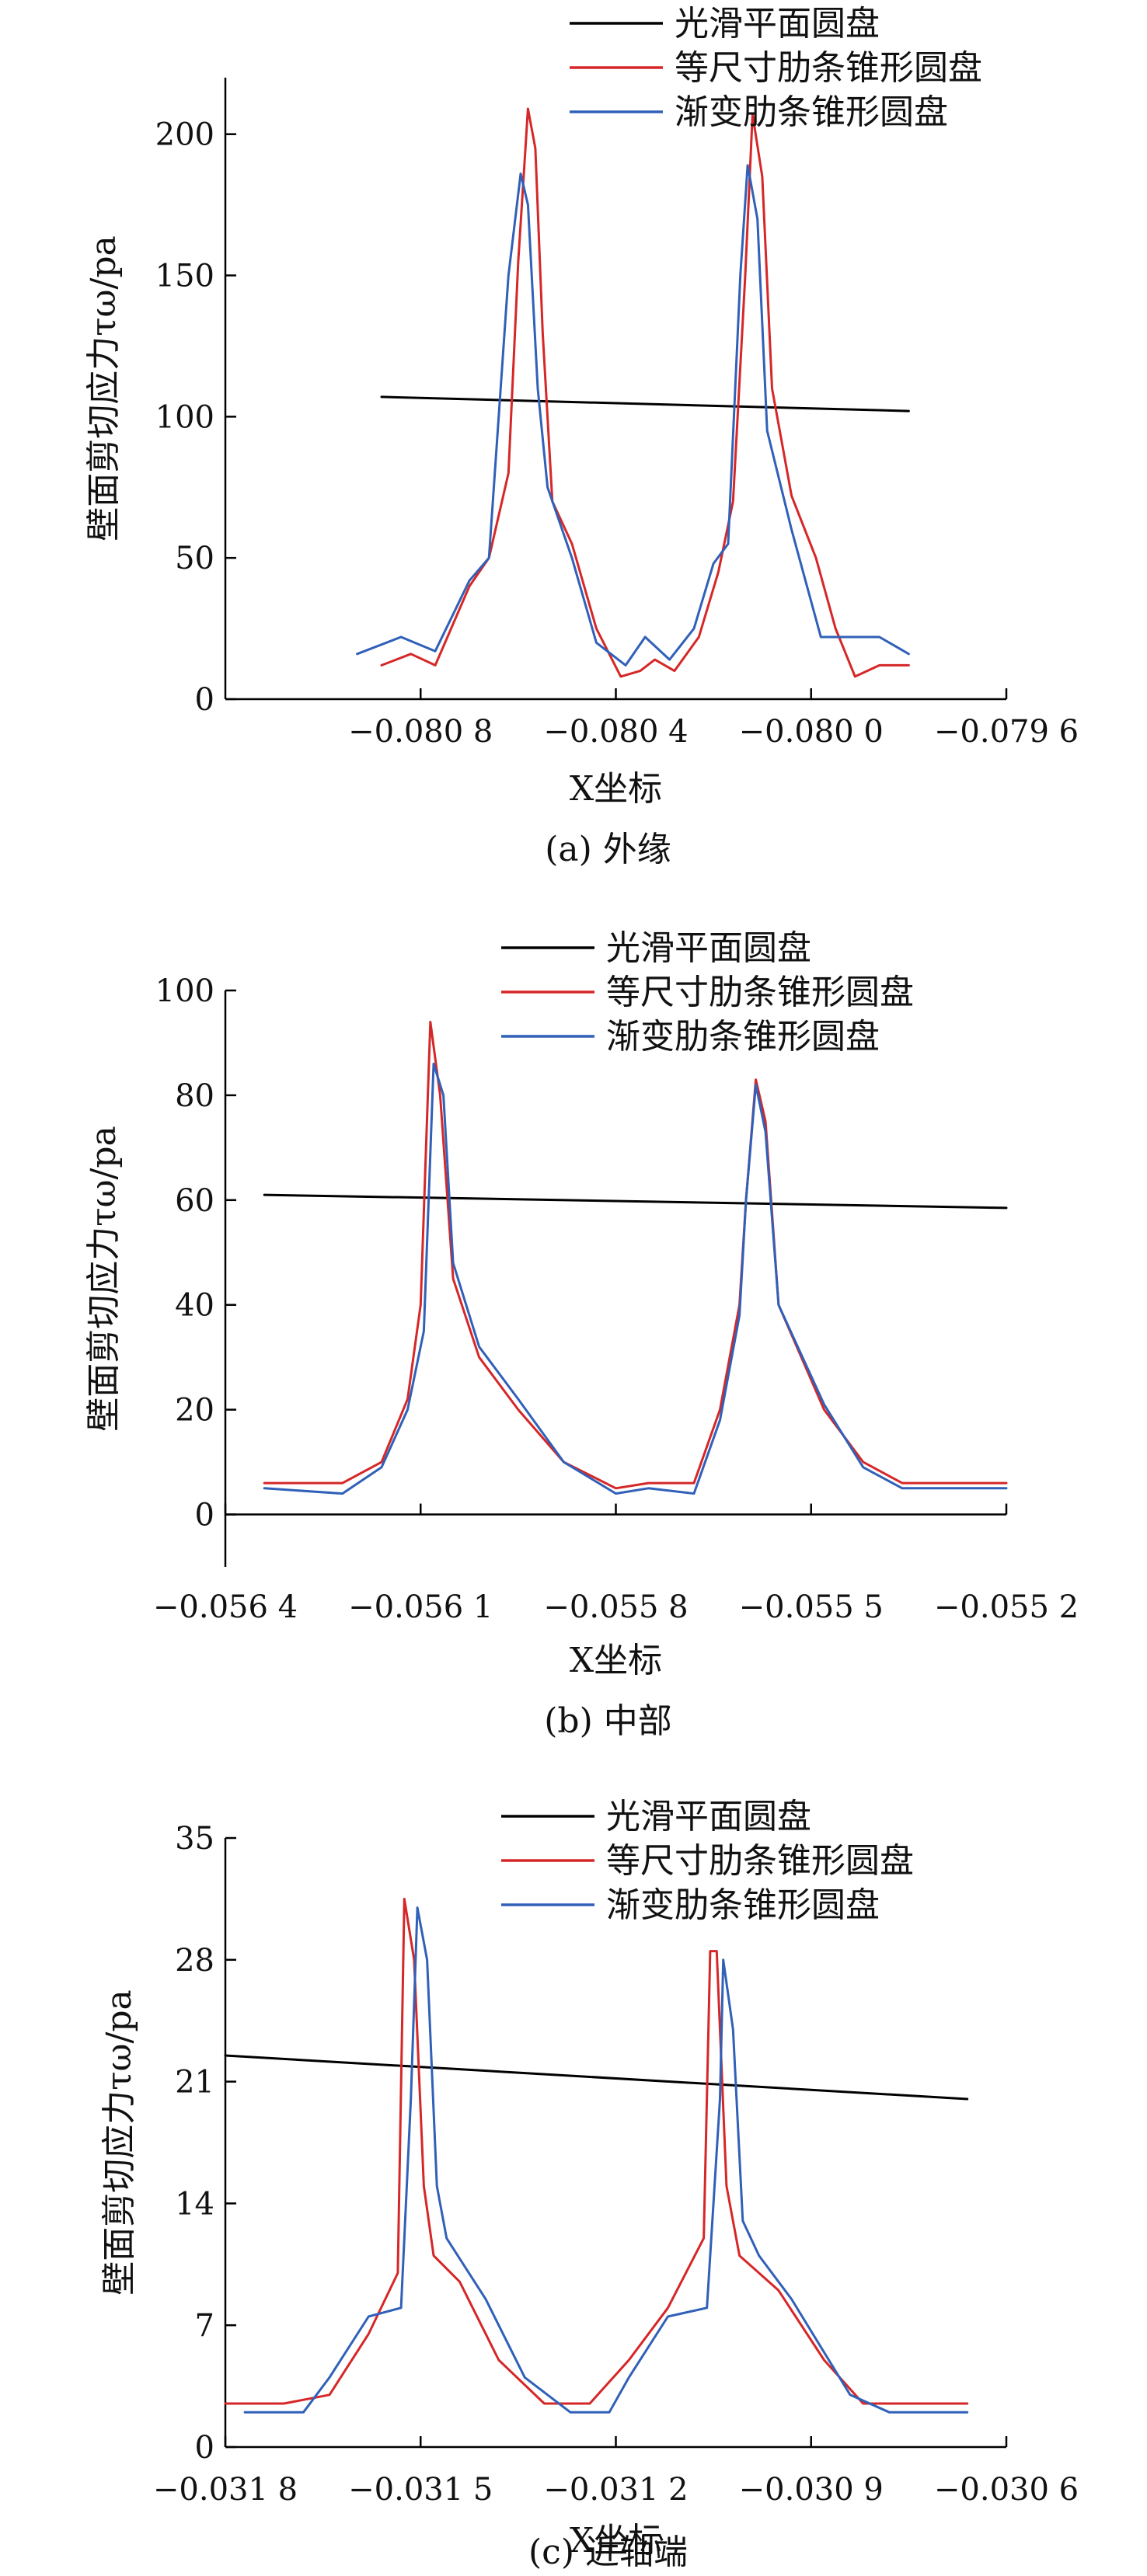 The height and width of the screenshot is (2576, 1147). What do you see at coordinates (1007, 2490) in the screenshot?
I see `x-tick-label: −0.030 6` at bounding box center [1007, 2490].